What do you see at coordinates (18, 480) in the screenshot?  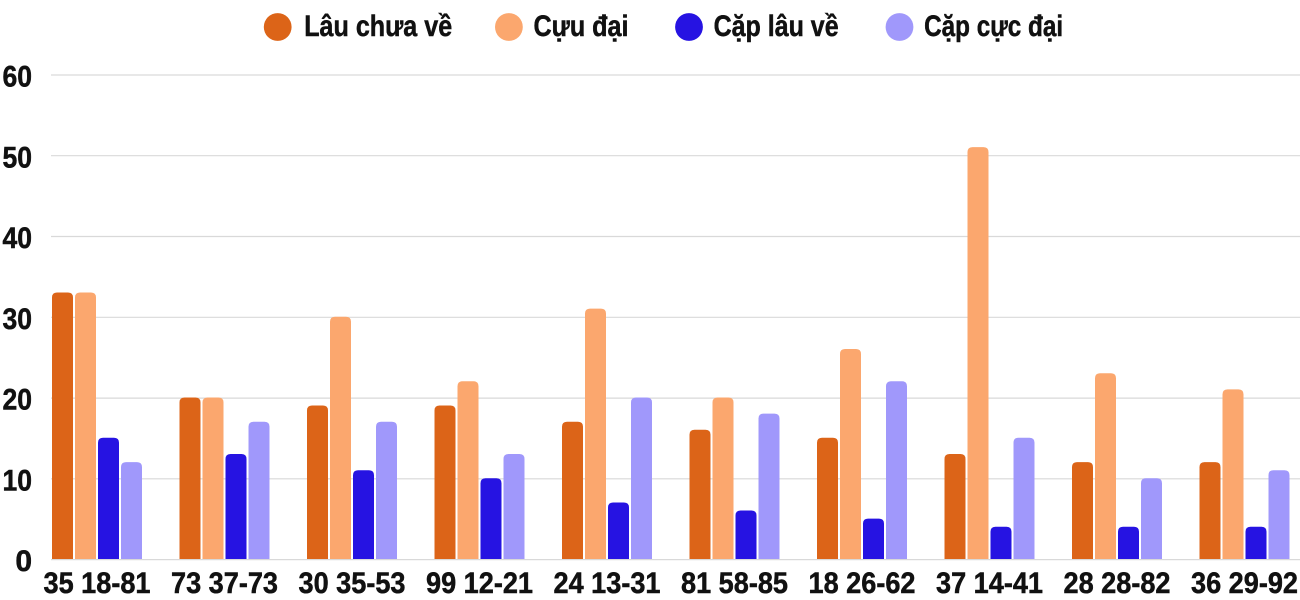 I see `svg-text: 10` at bounding box center [18, 480].